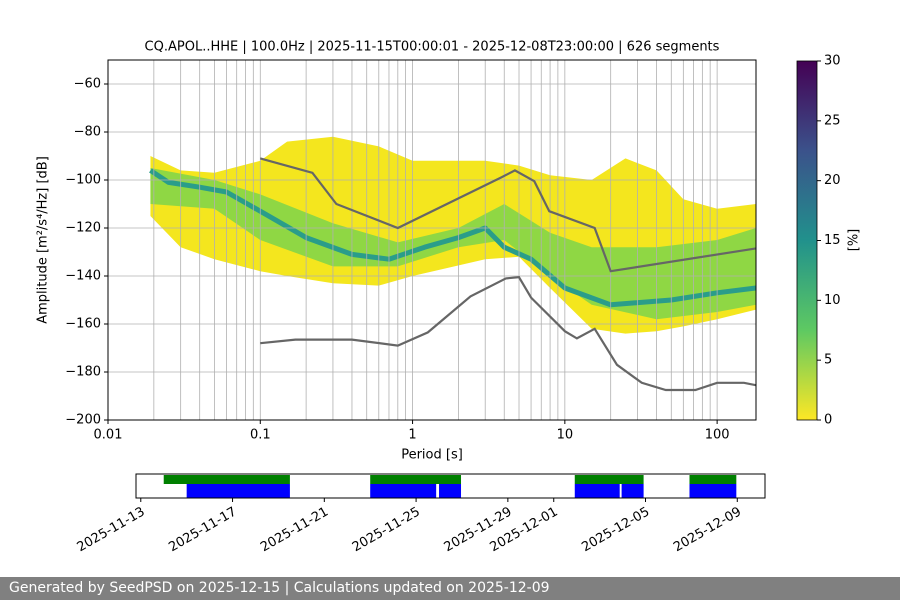 This screenshot has height=600, width=900. What do you see at coordinates (111, 530) in the screenshot?
I see `x-tick-label: 2025-11-13` at bounding box center [111, 530].